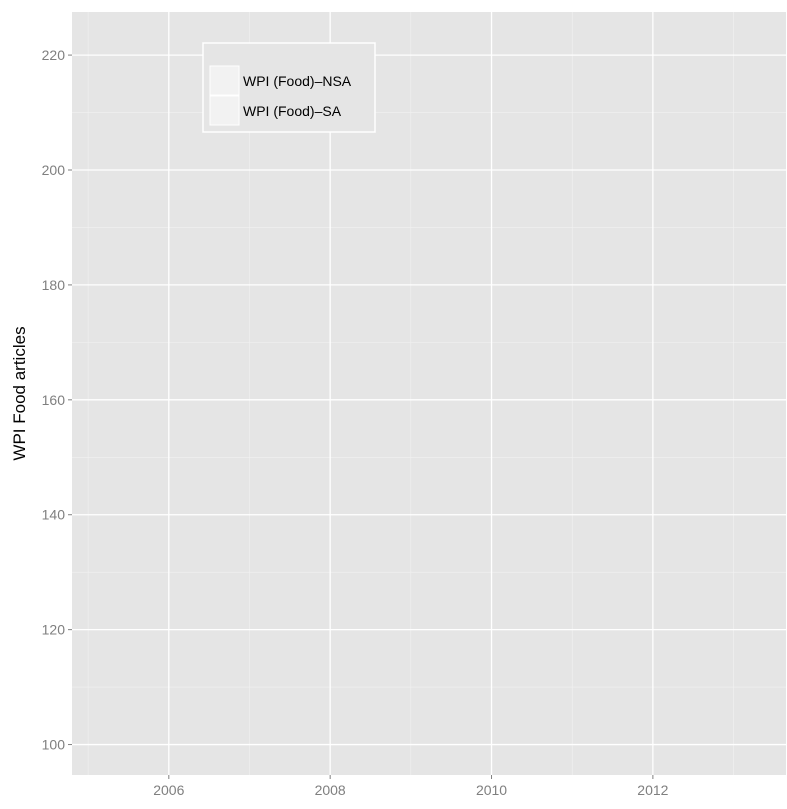 This screenshot has width=787, height=809. I want to click on legend-label: WPI (Food)–SA, so click(292, 111).